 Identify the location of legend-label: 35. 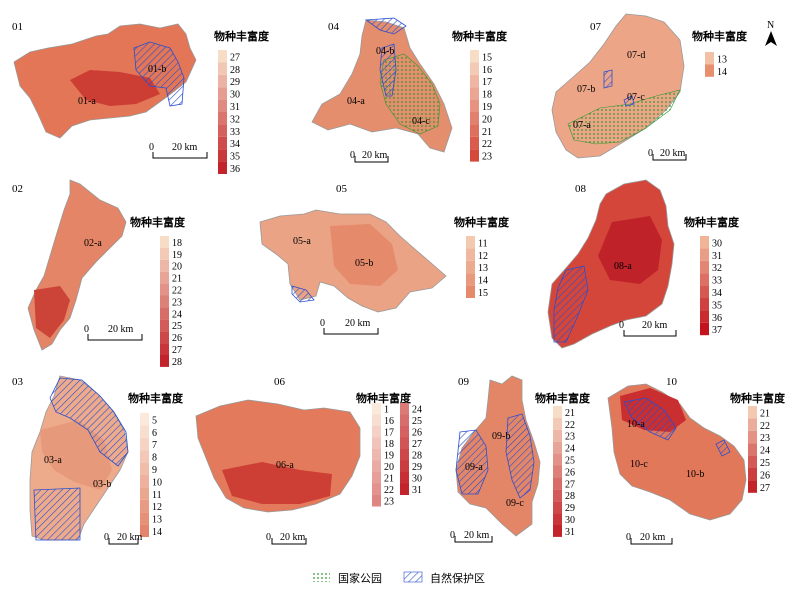
(717, 305).